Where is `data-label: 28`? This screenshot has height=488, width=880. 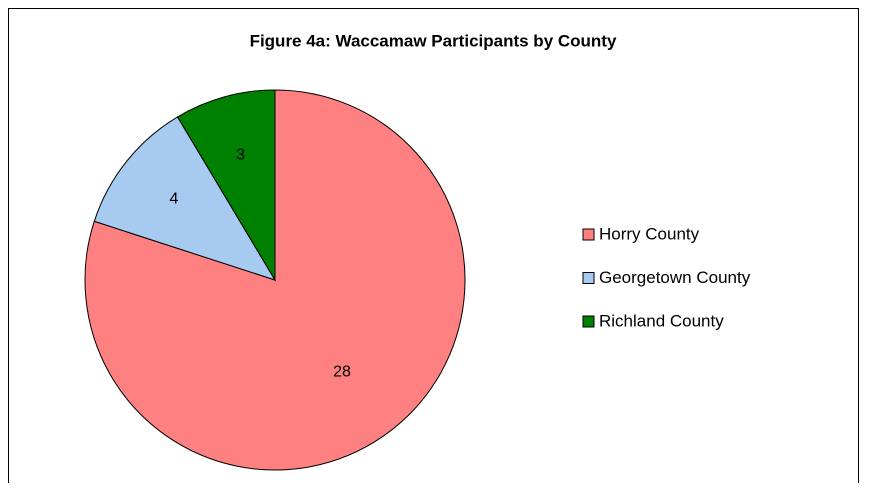 data-label: 28 is located at coordinates (342, 371).